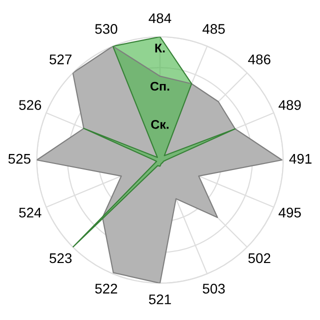  What do you see at coordinates (106, 29) in the screenshot?
I see `spoke-label: 530` at bounding box center [106, 29].